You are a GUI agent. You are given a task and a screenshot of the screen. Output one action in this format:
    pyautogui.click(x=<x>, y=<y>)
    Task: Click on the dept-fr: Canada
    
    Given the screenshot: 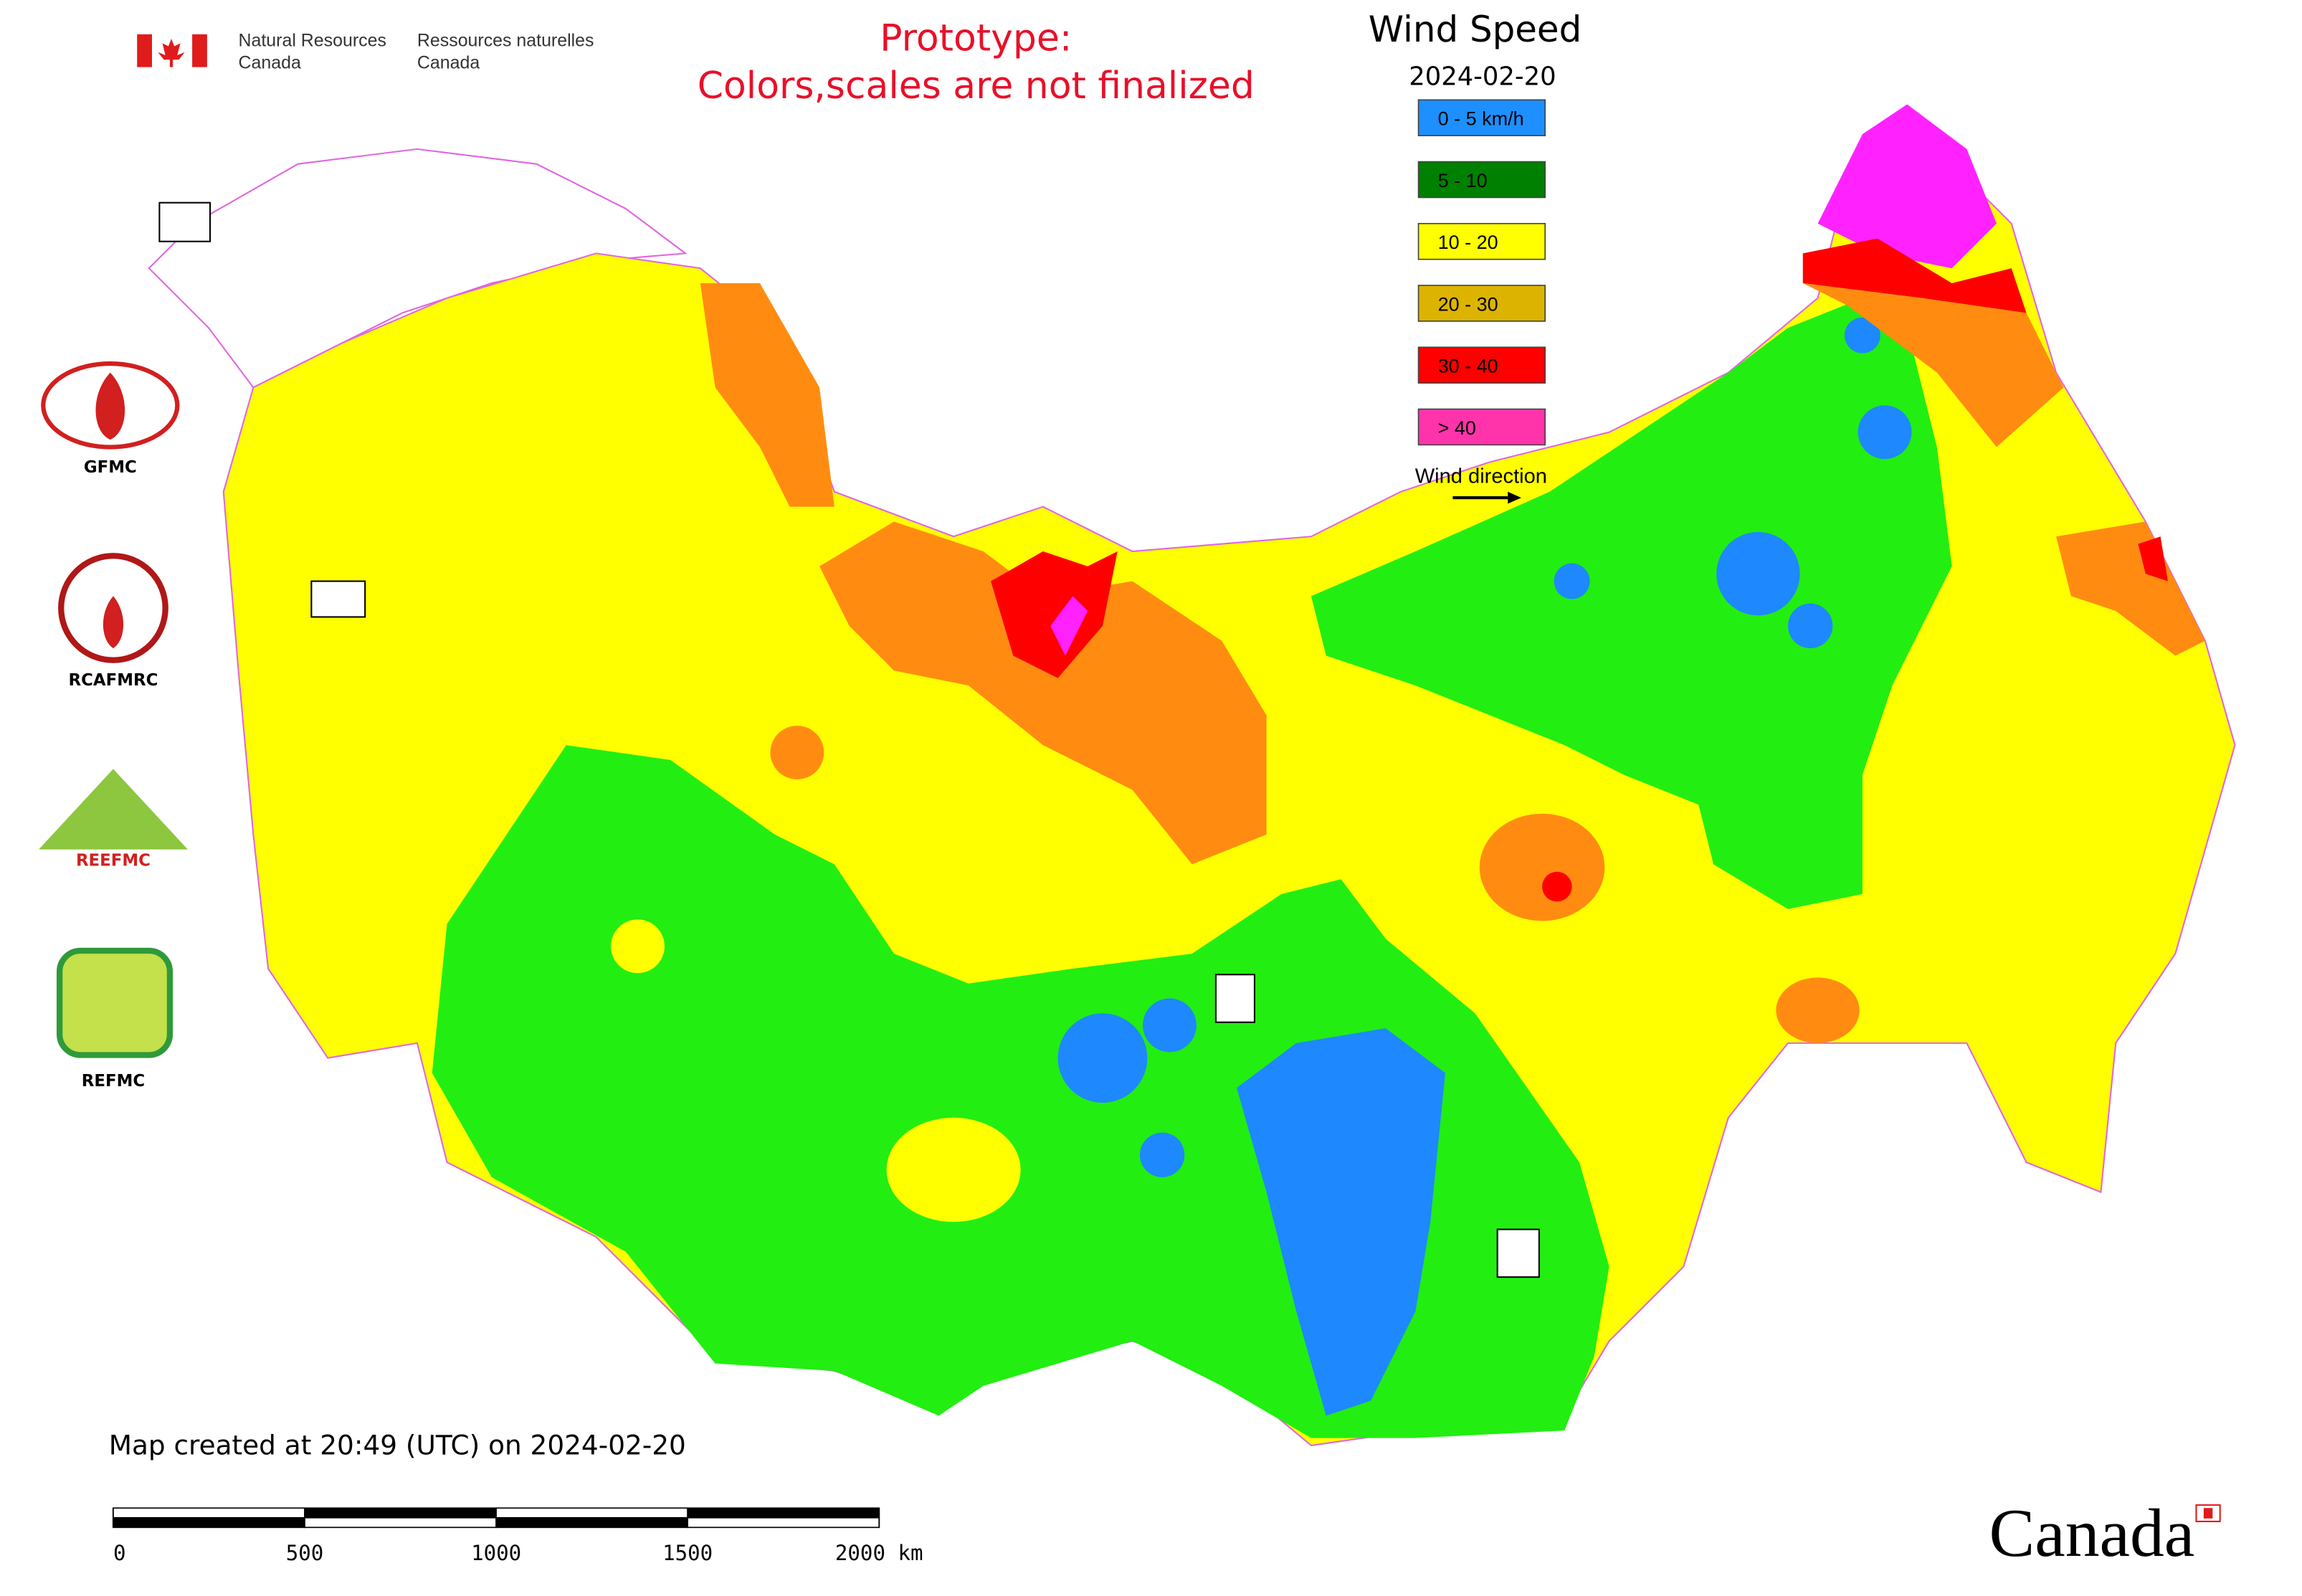 What is the action you would take?
    pyautogui.click(x=449, y=63)
    